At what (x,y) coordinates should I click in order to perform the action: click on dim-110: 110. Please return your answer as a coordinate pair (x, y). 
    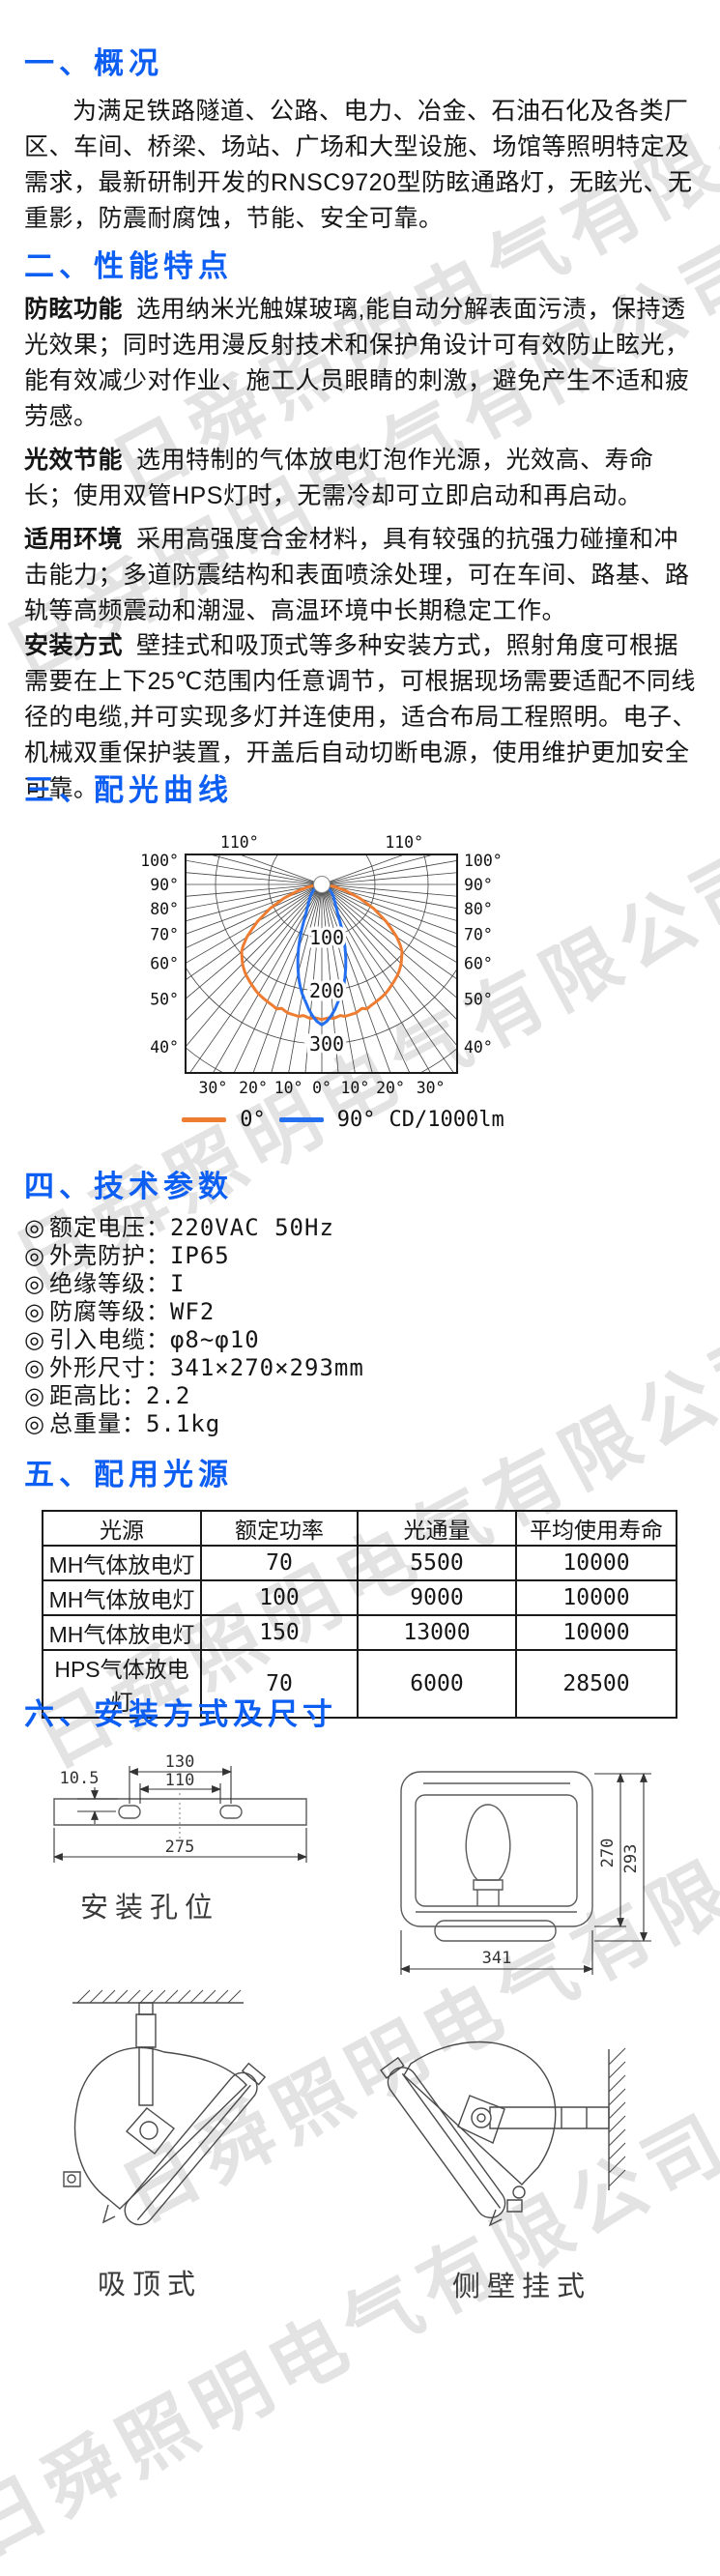
    Looking at the image, I should click on (180, 1780).